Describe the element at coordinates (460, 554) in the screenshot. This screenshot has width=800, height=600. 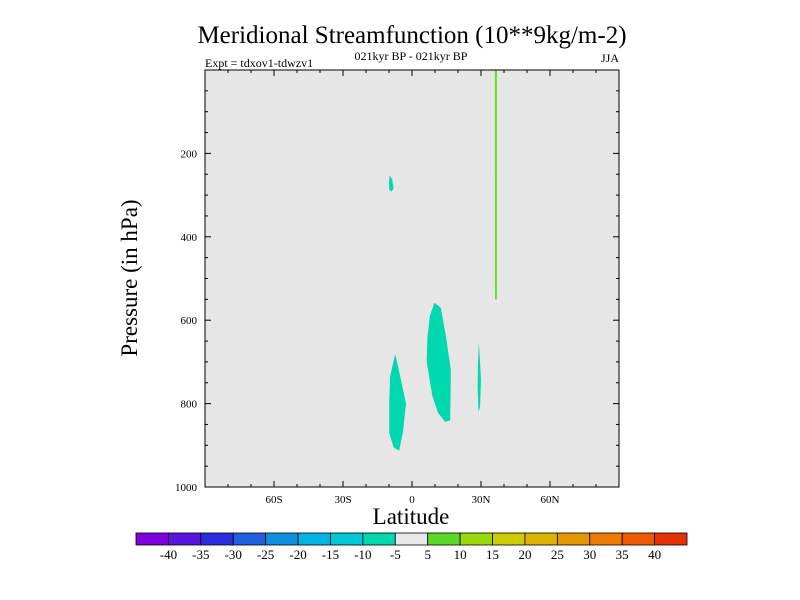
I see `colorbar-label: 10` at that location.